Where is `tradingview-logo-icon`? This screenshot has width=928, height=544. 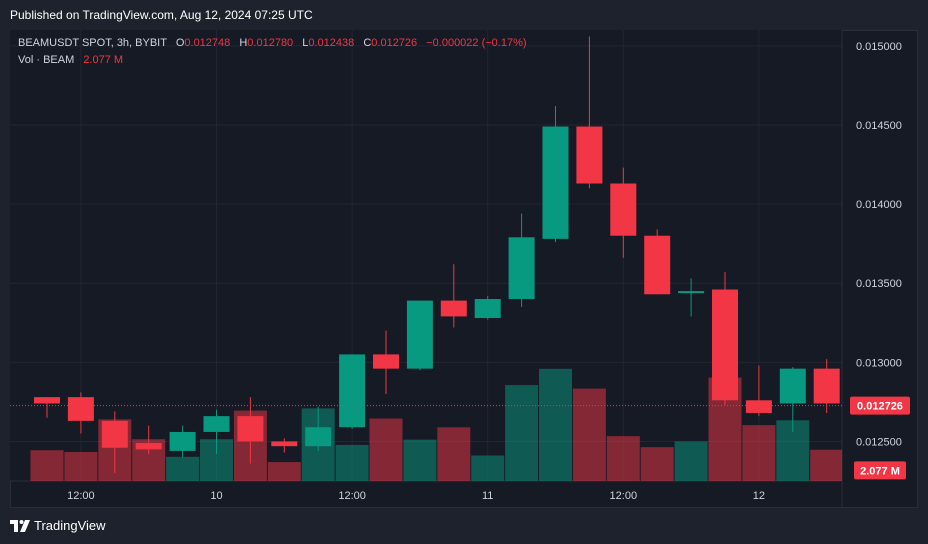
tradingview-logo-icon is located at coordinates (20, 526).